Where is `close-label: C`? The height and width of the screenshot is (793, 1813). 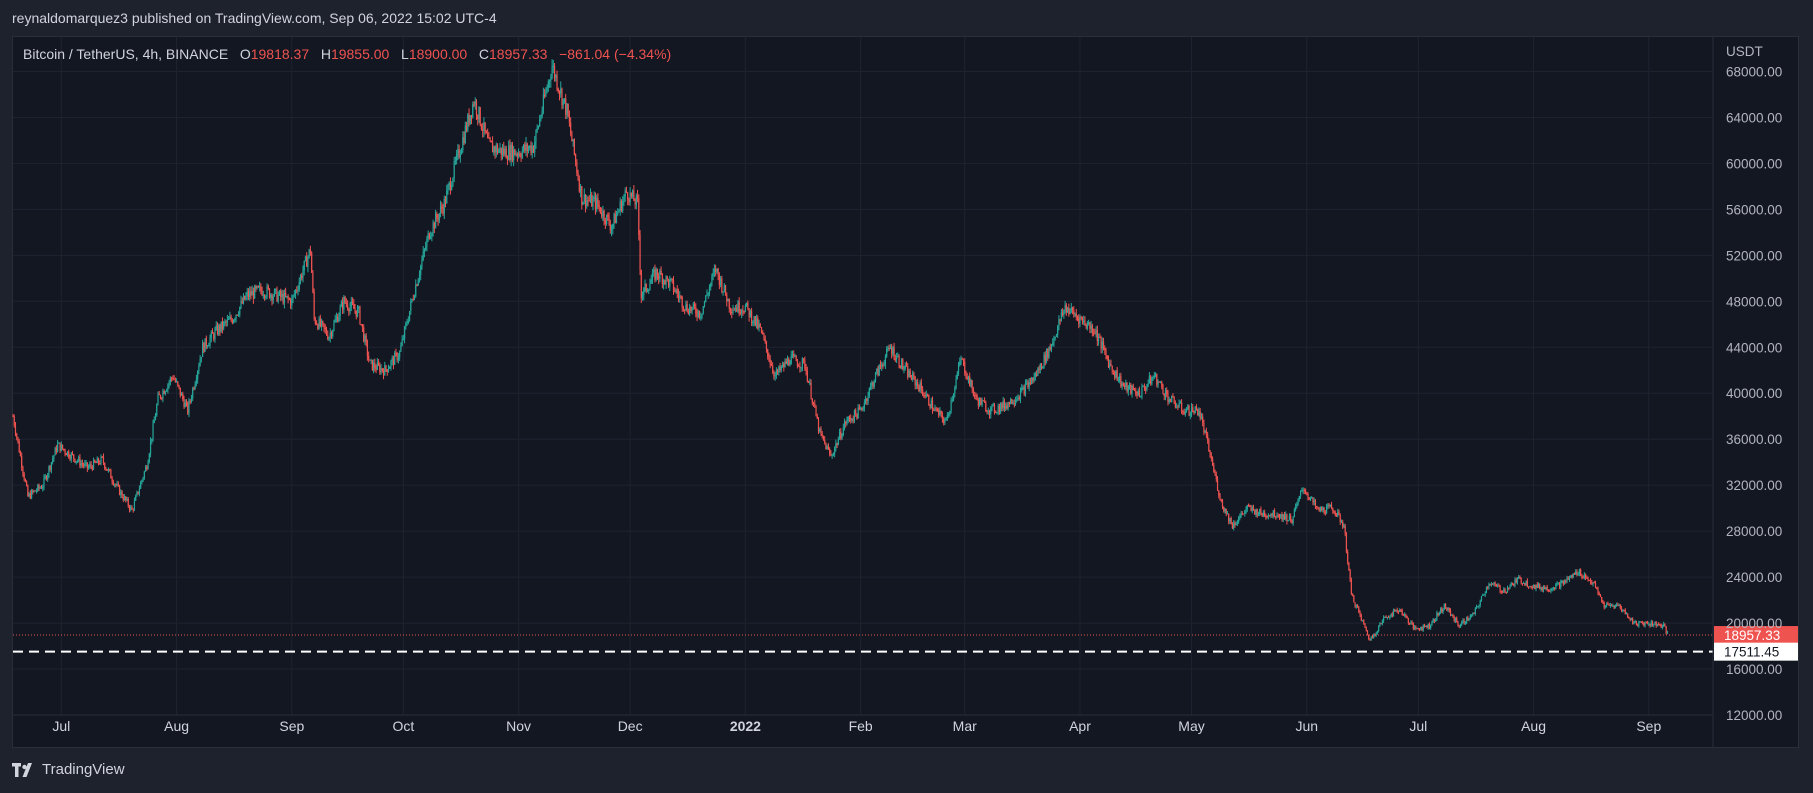 close-label: C is located at coordinates (484, 54).